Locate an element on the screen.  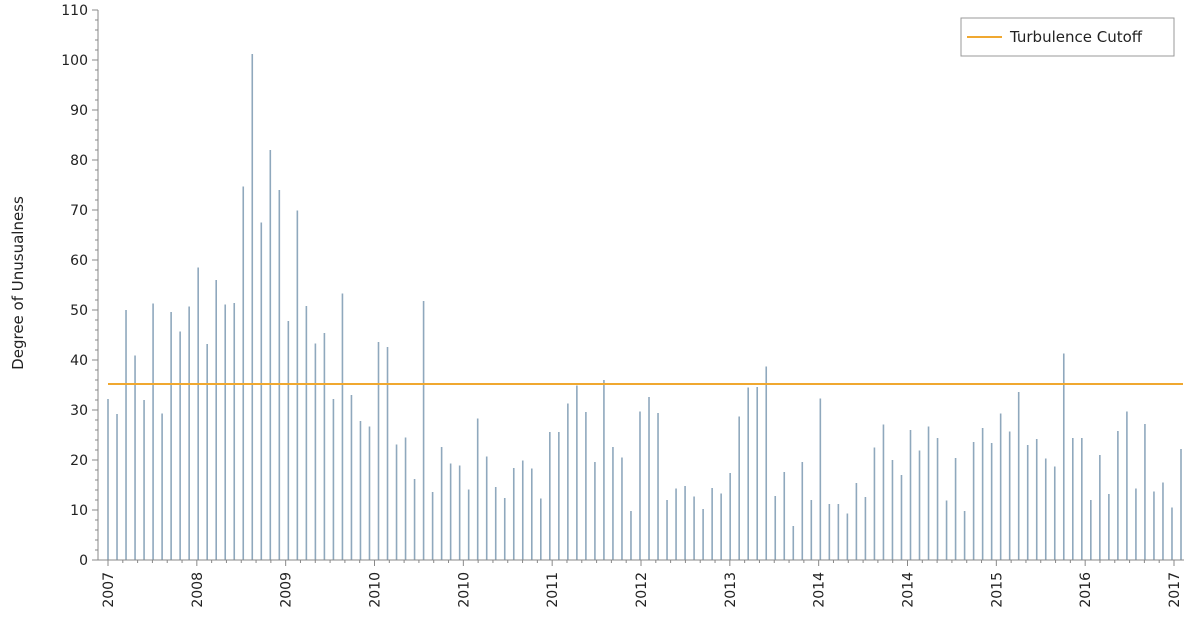
legend-box is located at coordinates (1067, 37).